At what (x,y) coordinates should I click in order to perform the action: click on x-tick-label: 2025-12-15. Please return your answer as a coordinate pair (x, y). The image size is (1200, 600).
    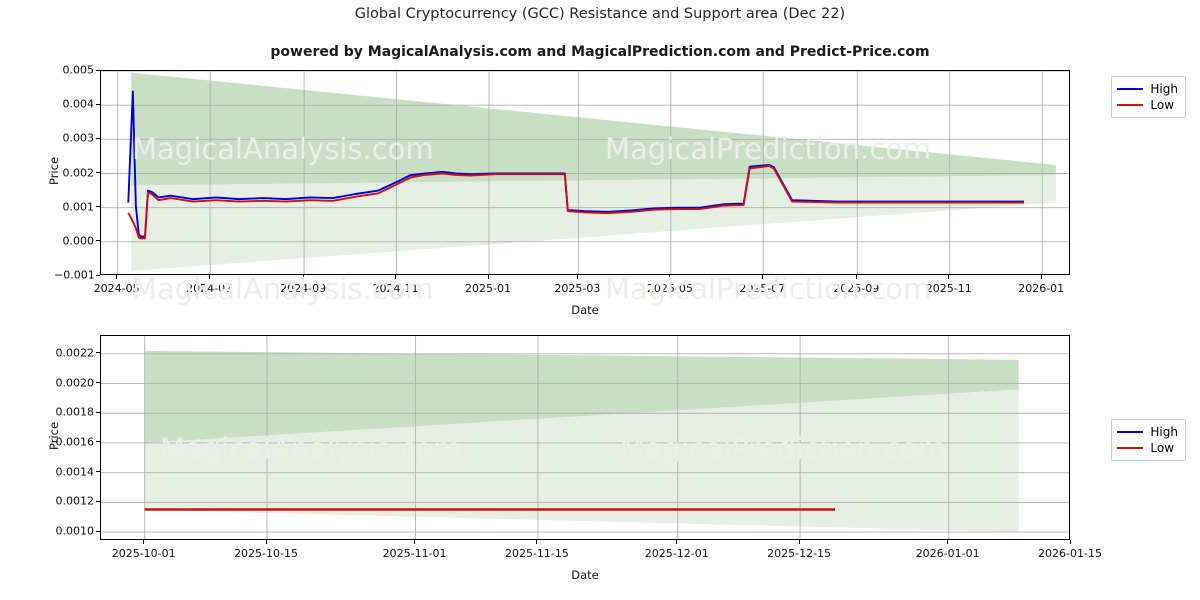
    Looking at the image, I should click on (799, 553).